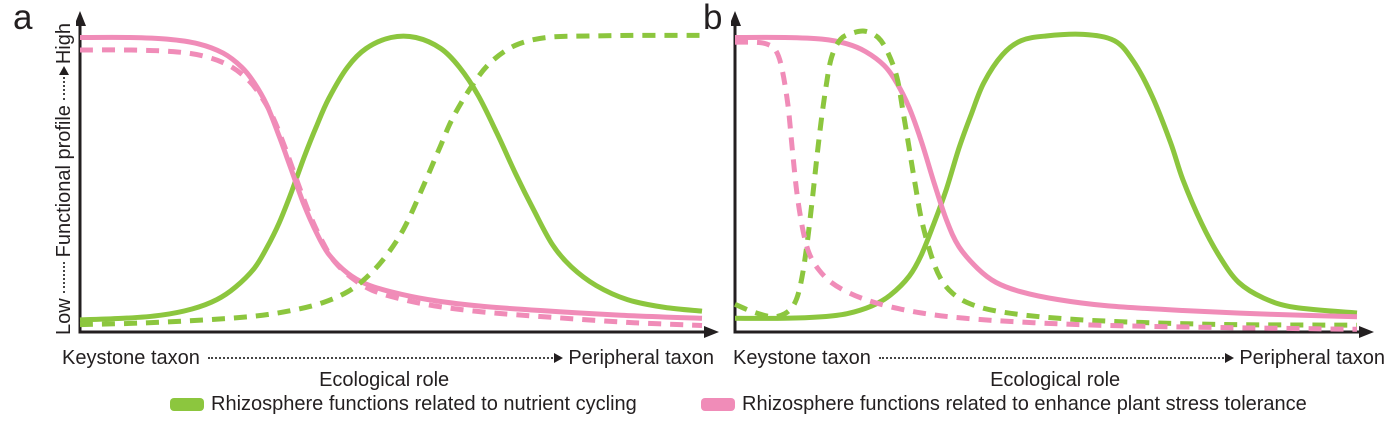 The image size is (1388, 421). I want to click on panel-b-label: b, so click(713, 18).